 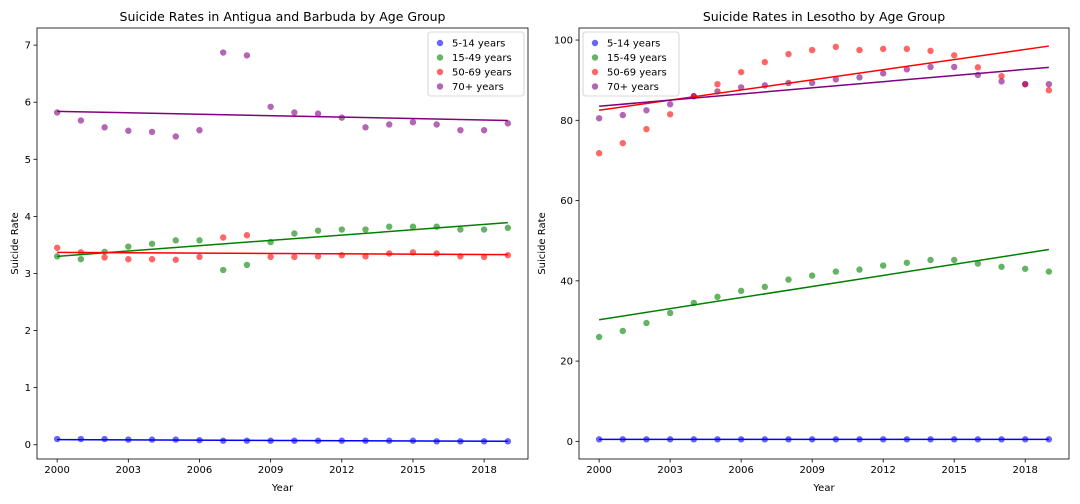 I want to click on legend-marker-70-years, so click(x=595, y=86).